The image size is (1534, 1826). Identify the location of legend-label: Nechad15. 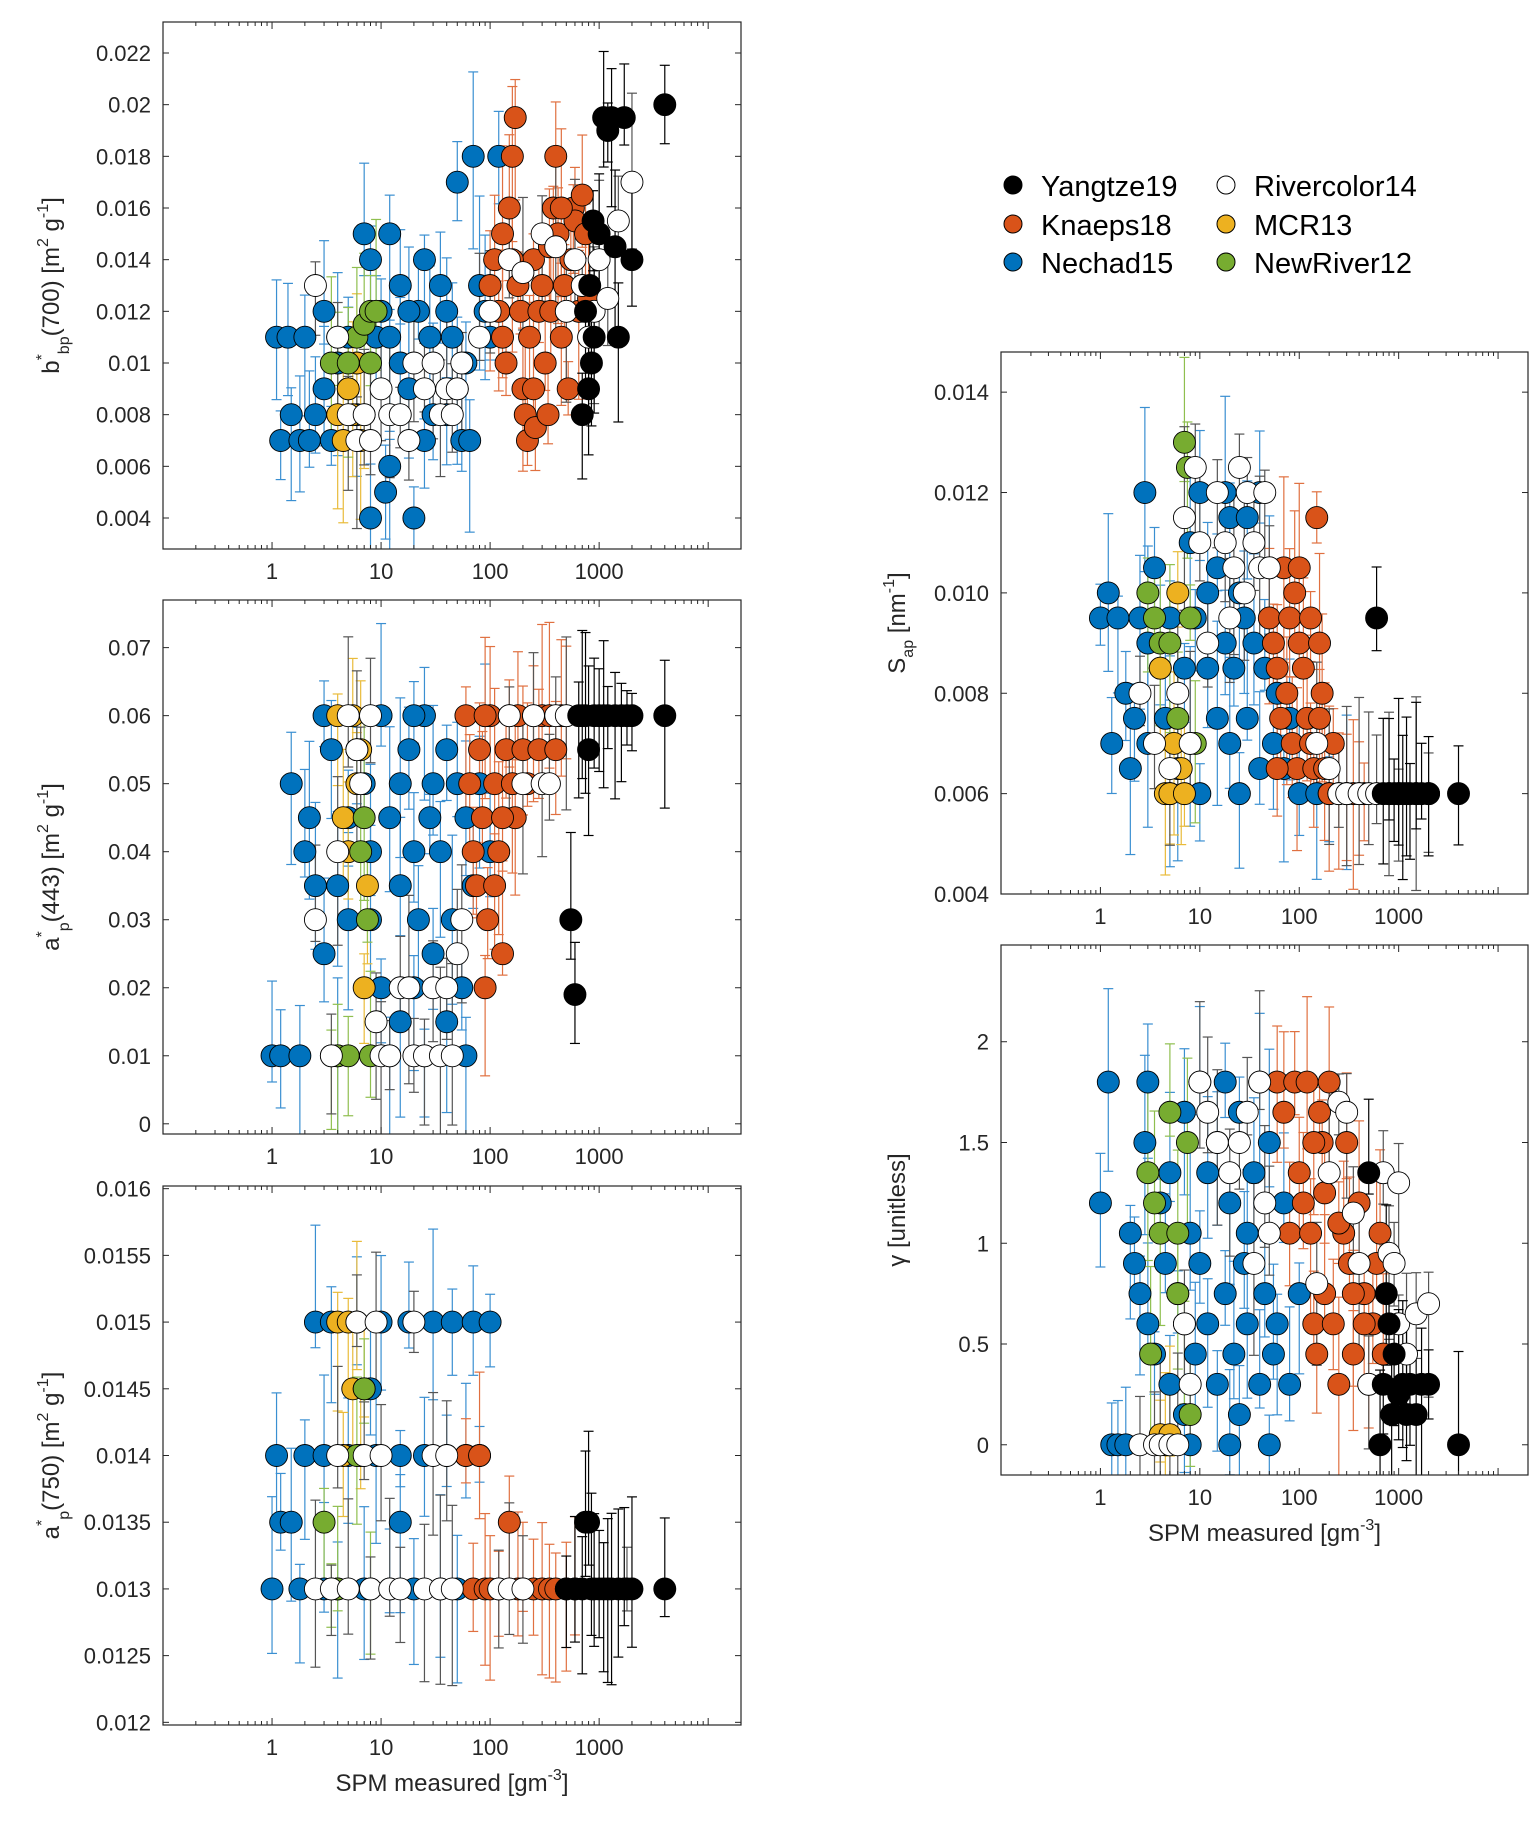
(1107, 264).